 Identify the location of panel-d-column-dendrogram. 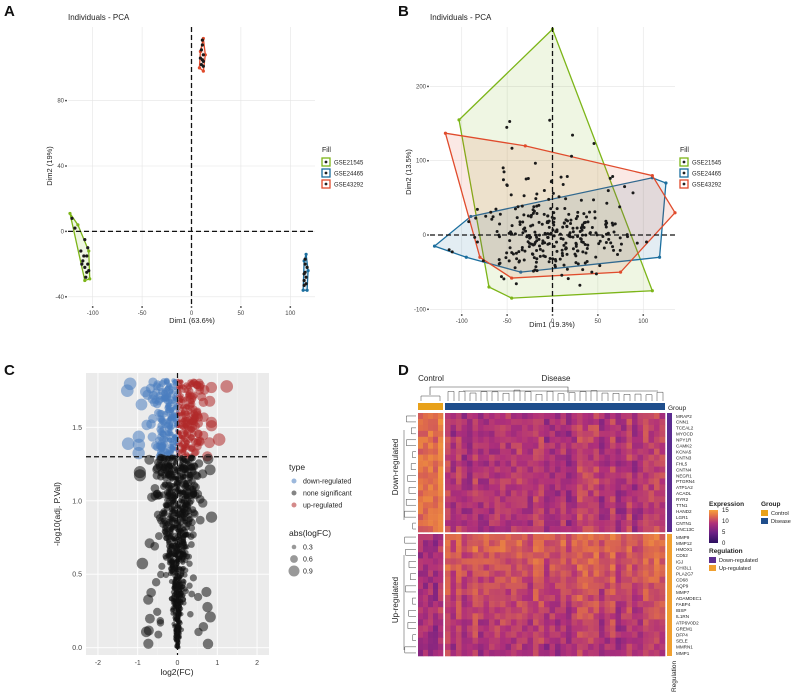
(542, 393).